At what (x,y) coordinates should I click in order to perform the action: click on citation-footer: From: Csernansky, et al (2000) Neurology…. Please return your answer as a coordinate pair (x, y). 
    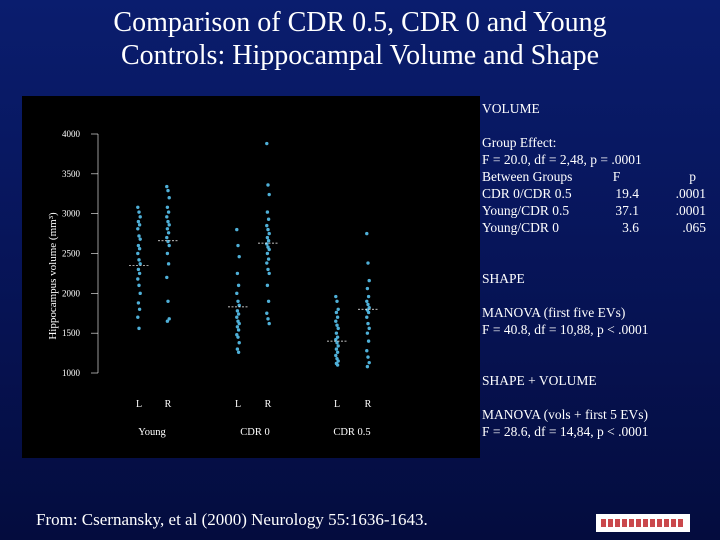
    Looking at the image, I should click on (232, 519).